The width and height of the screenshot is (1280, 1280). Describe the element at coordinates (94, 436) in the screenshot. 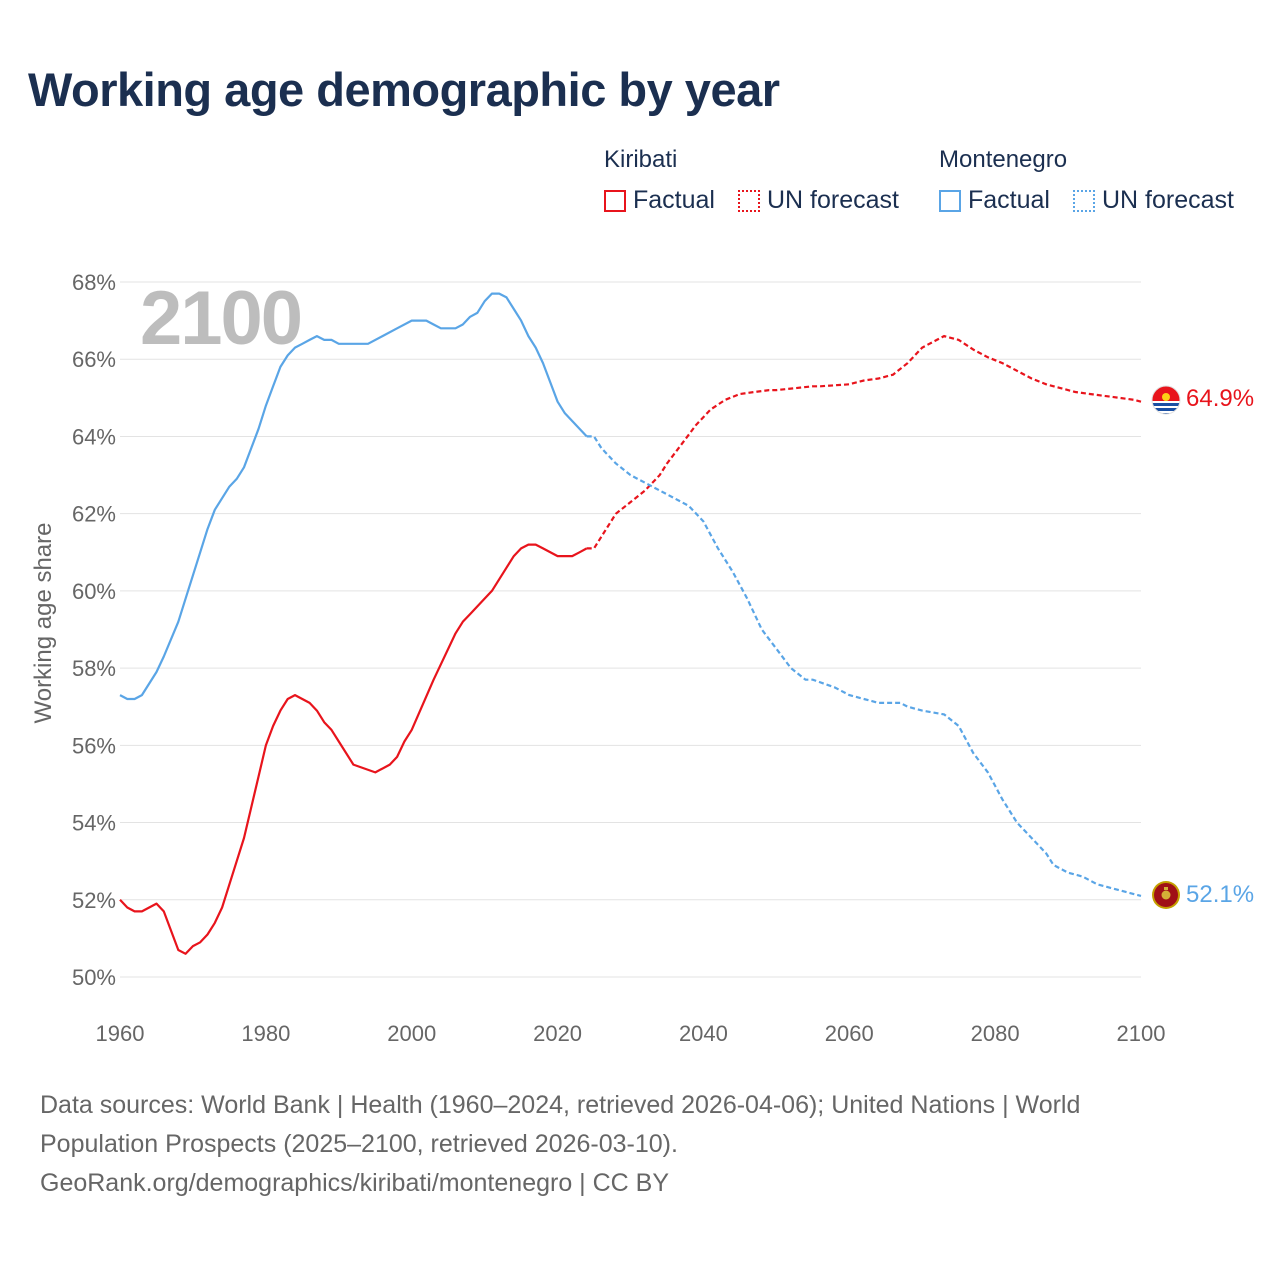

I see `y-tick-label: 64%` at that location.